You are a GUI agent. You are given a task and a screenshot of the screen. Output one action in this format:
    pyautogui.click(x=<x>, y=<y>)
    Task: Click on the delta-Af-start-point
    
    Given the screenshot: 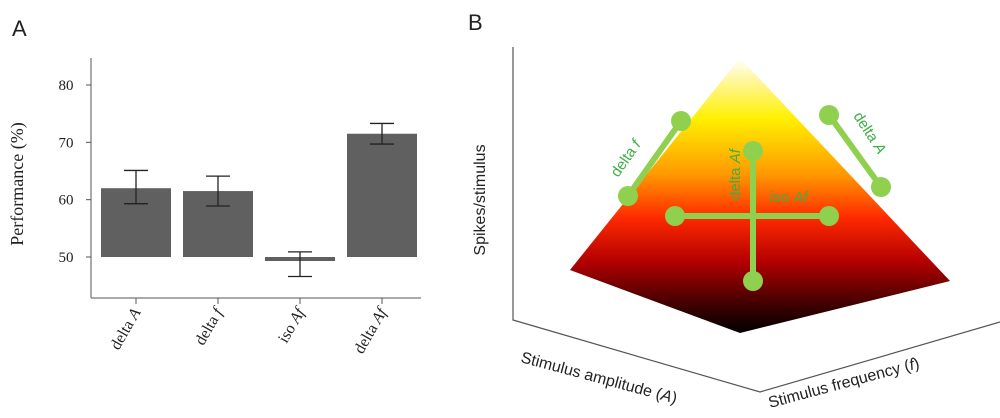 What is the action you would take?
    pyautogui.click(x=753, y=151)
    